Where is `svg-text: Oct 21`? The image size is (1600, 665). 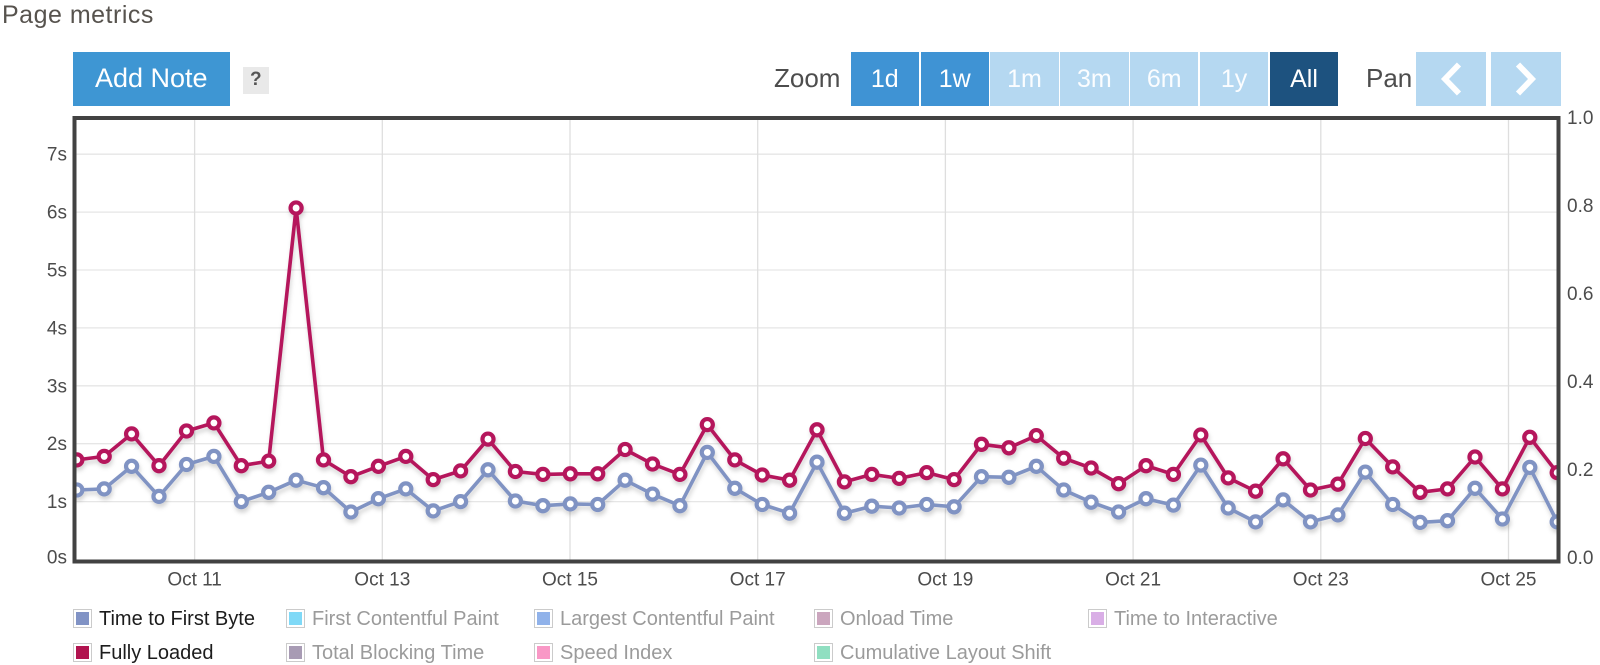 svg-text: Oct 21 is located at coordinates (1133, 580).